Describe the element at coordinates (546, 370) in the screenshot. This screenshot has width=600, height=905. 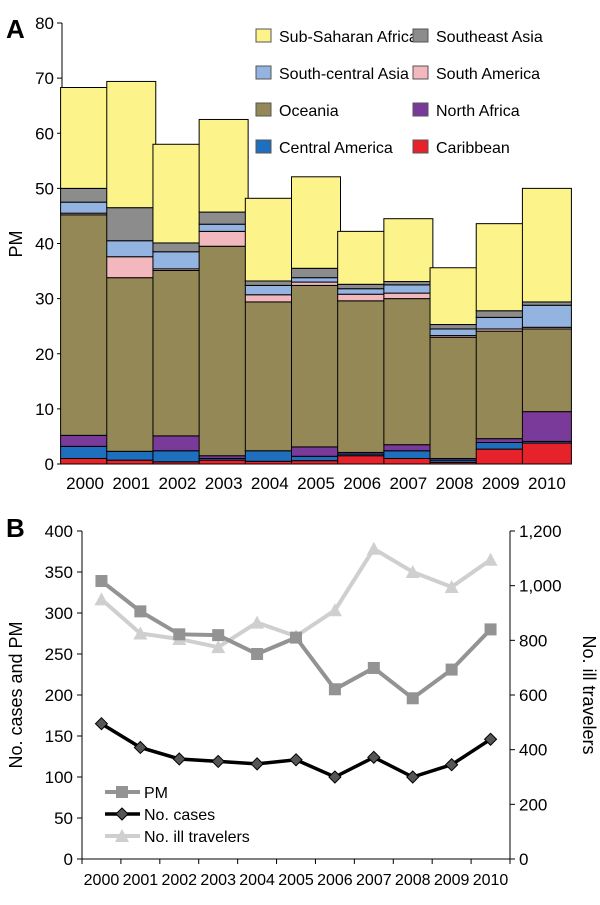
I see `bar-segment-oceania-2010` at that location.